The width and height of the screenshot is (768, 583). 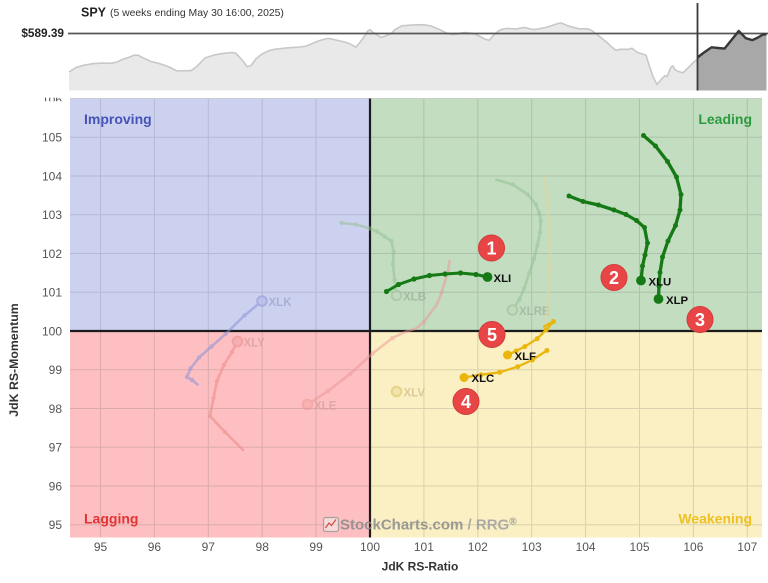 What do you see at coordinates (466, 402) in the screenshot?
I see `svg-text: 4` at bounding box center [466, 402].